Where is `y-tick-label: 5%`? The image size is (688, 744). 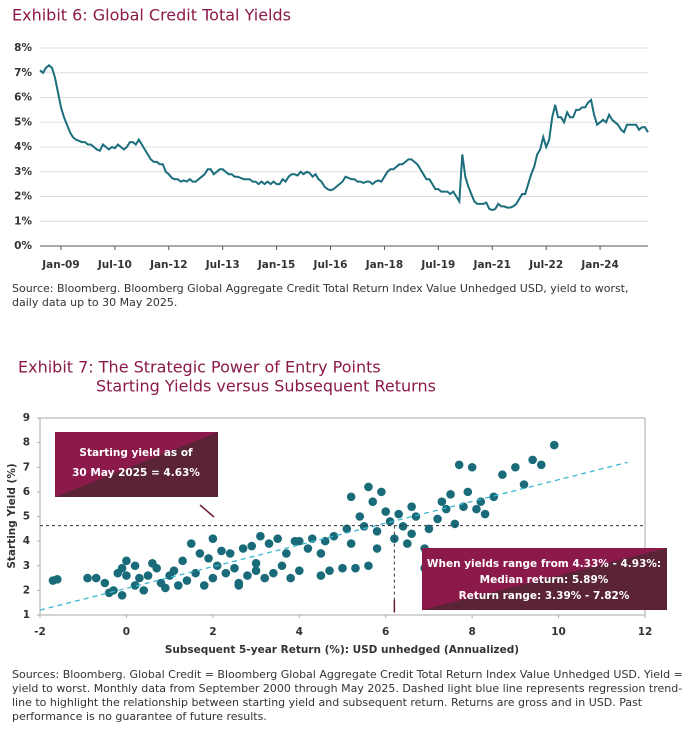
y-tick-label: 5% is located at coordinates (23, 122).